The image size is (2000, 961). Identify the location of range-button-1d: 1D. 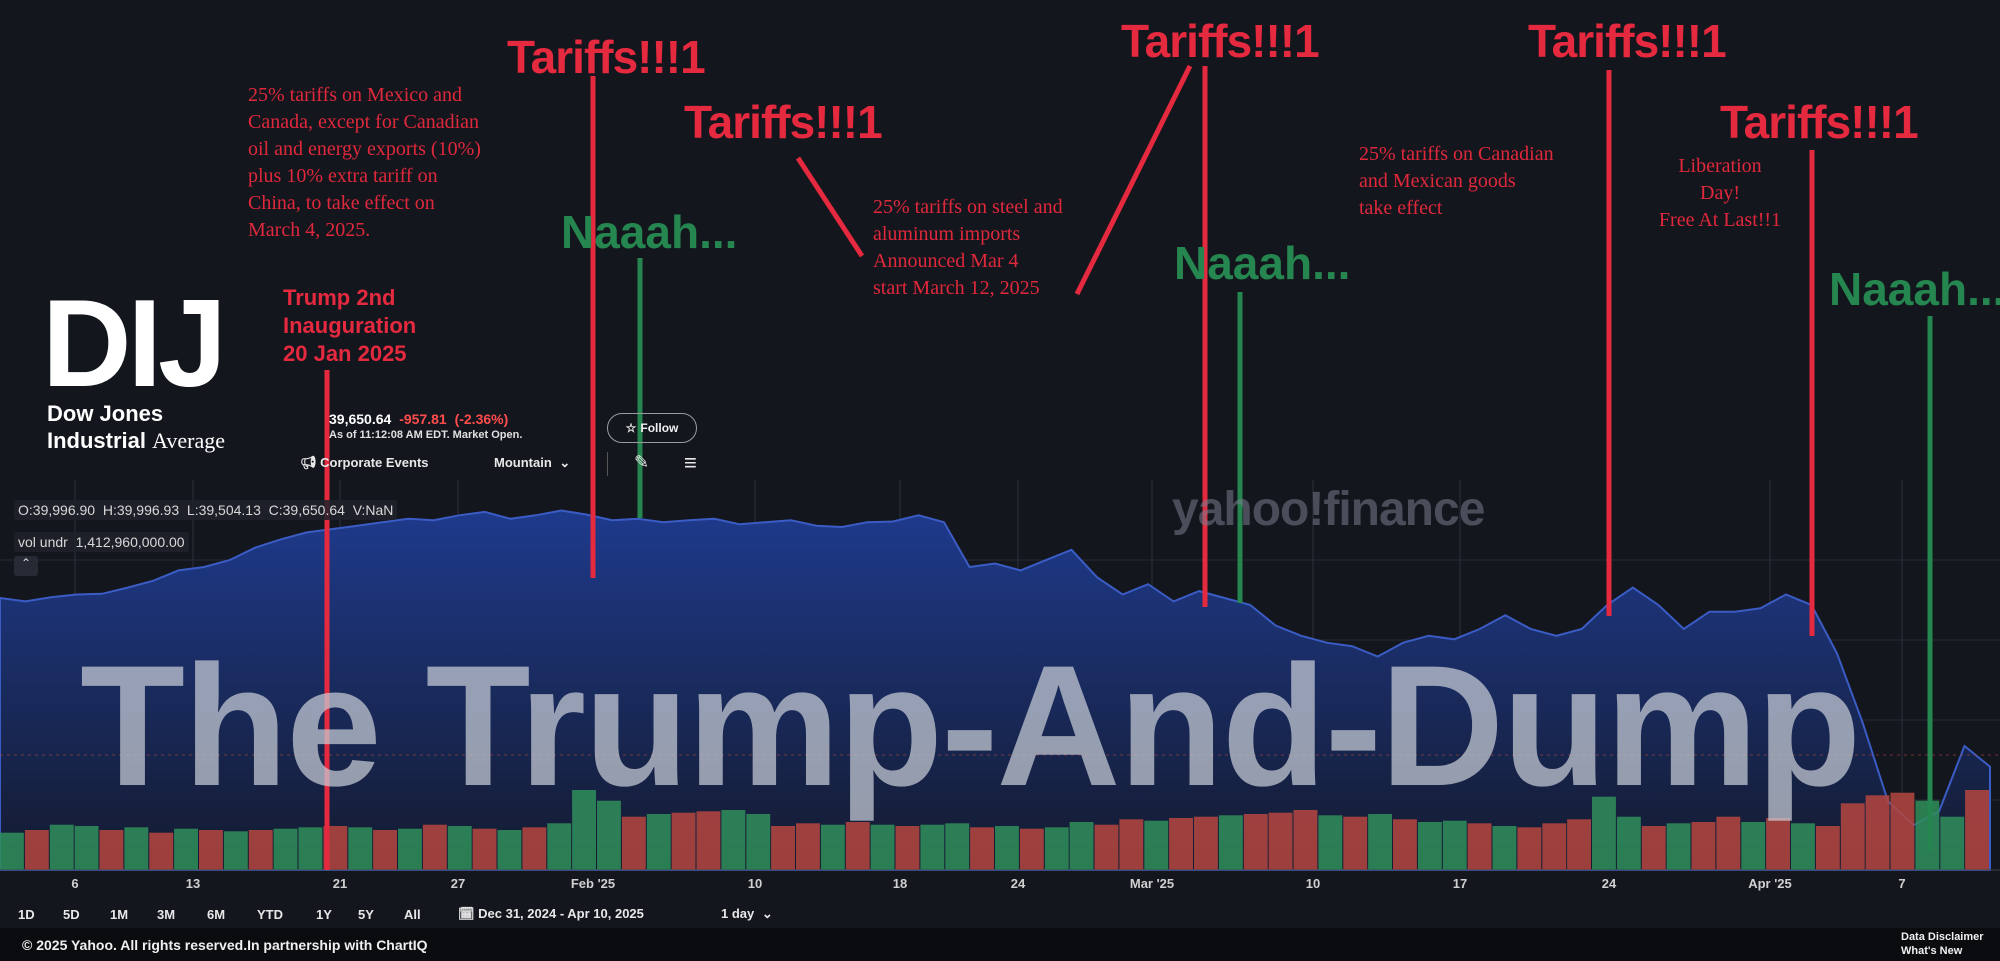
(26, 914).